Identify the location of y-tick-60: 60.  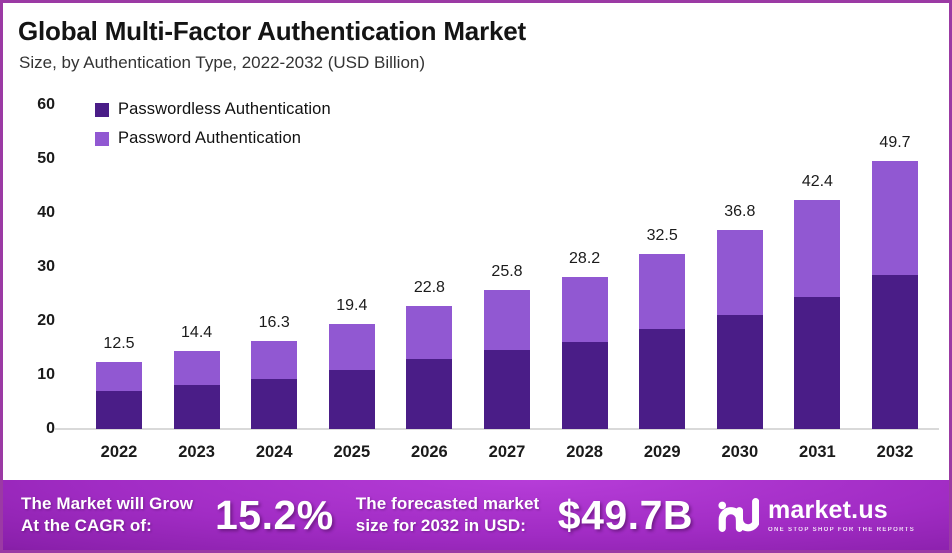
(46, 104).